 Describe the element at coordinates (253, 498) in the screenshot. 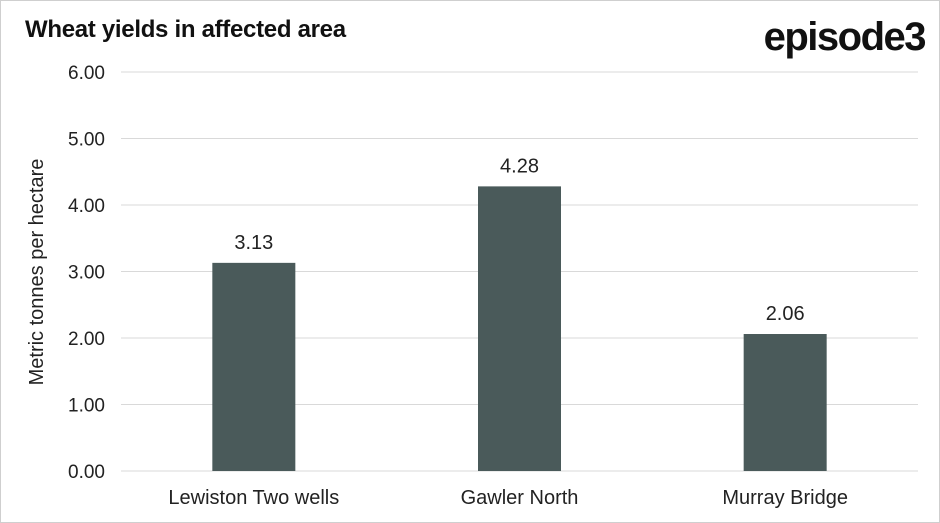

I see `category-label: Lewiston Two wells` at that location.